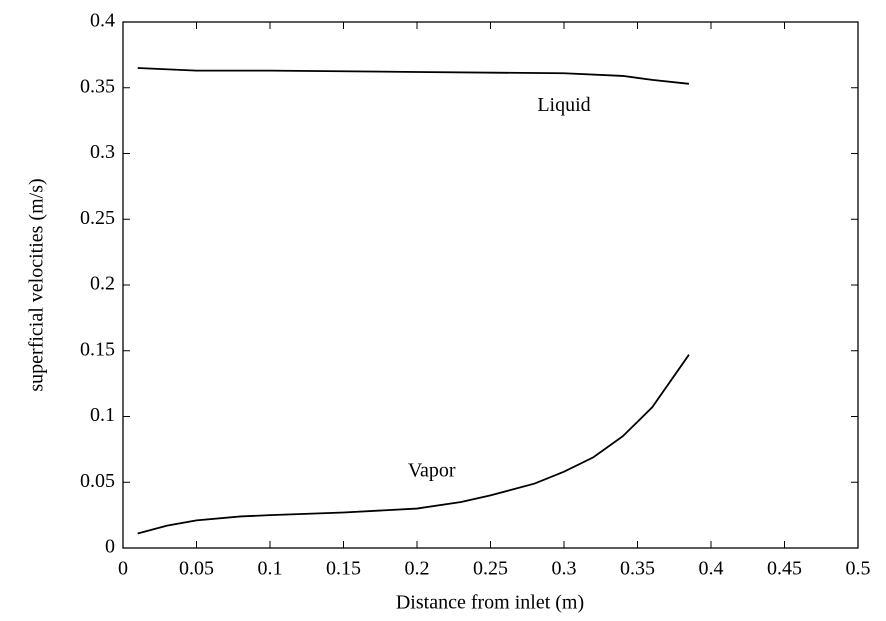 The height and width of the screenshot is (621, 886). What do you see at coordinates (97, 218) in the screenshot?
I see `y-tick-label: 0.25` at bounding box center [97, 218].